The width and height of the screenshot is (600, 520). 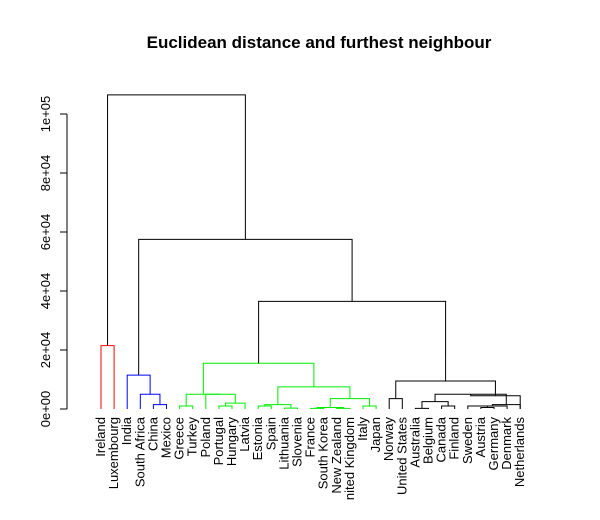 What do you see at coordinates (421, 408) in the screenshot?
I see `merge-link-k2` at bounding box center [421, 408].